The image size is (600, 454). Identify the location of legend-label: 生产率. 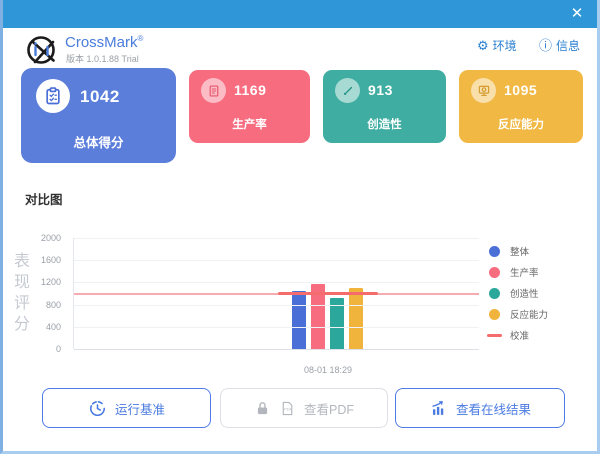
(524, 273).